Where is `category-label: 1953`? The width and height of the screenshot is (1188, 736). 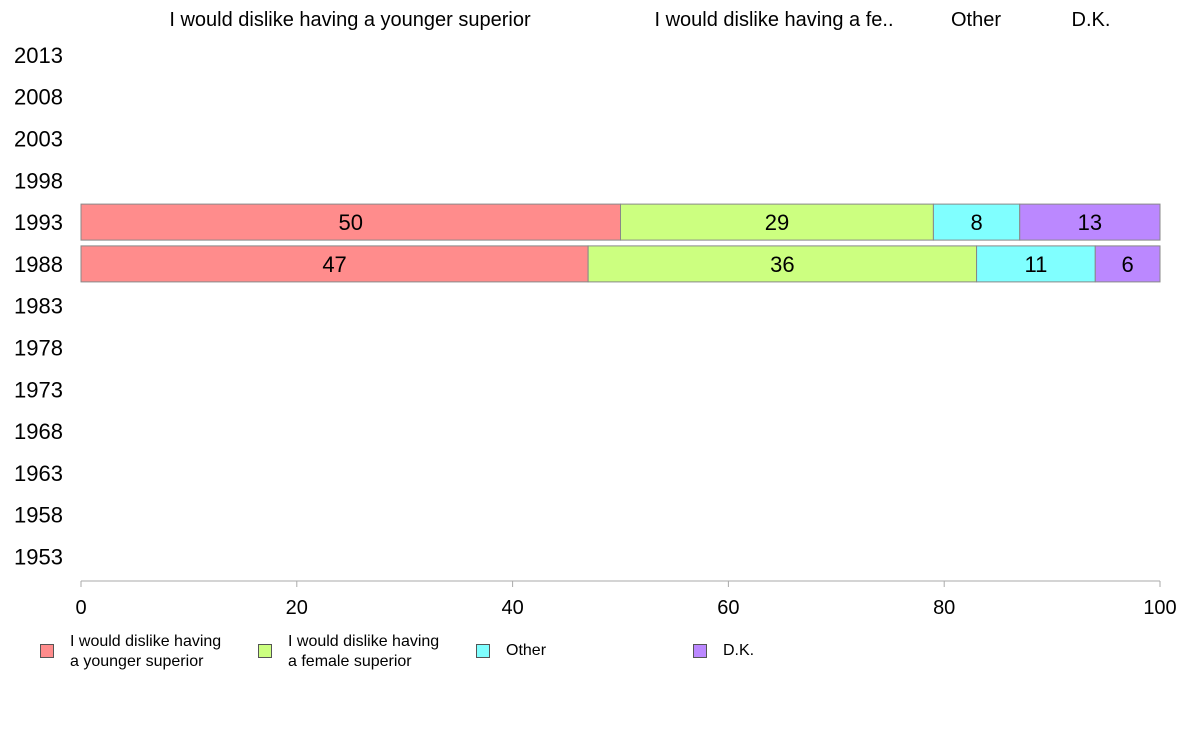
category-label: 1953 is located at coordinates (38, 557).